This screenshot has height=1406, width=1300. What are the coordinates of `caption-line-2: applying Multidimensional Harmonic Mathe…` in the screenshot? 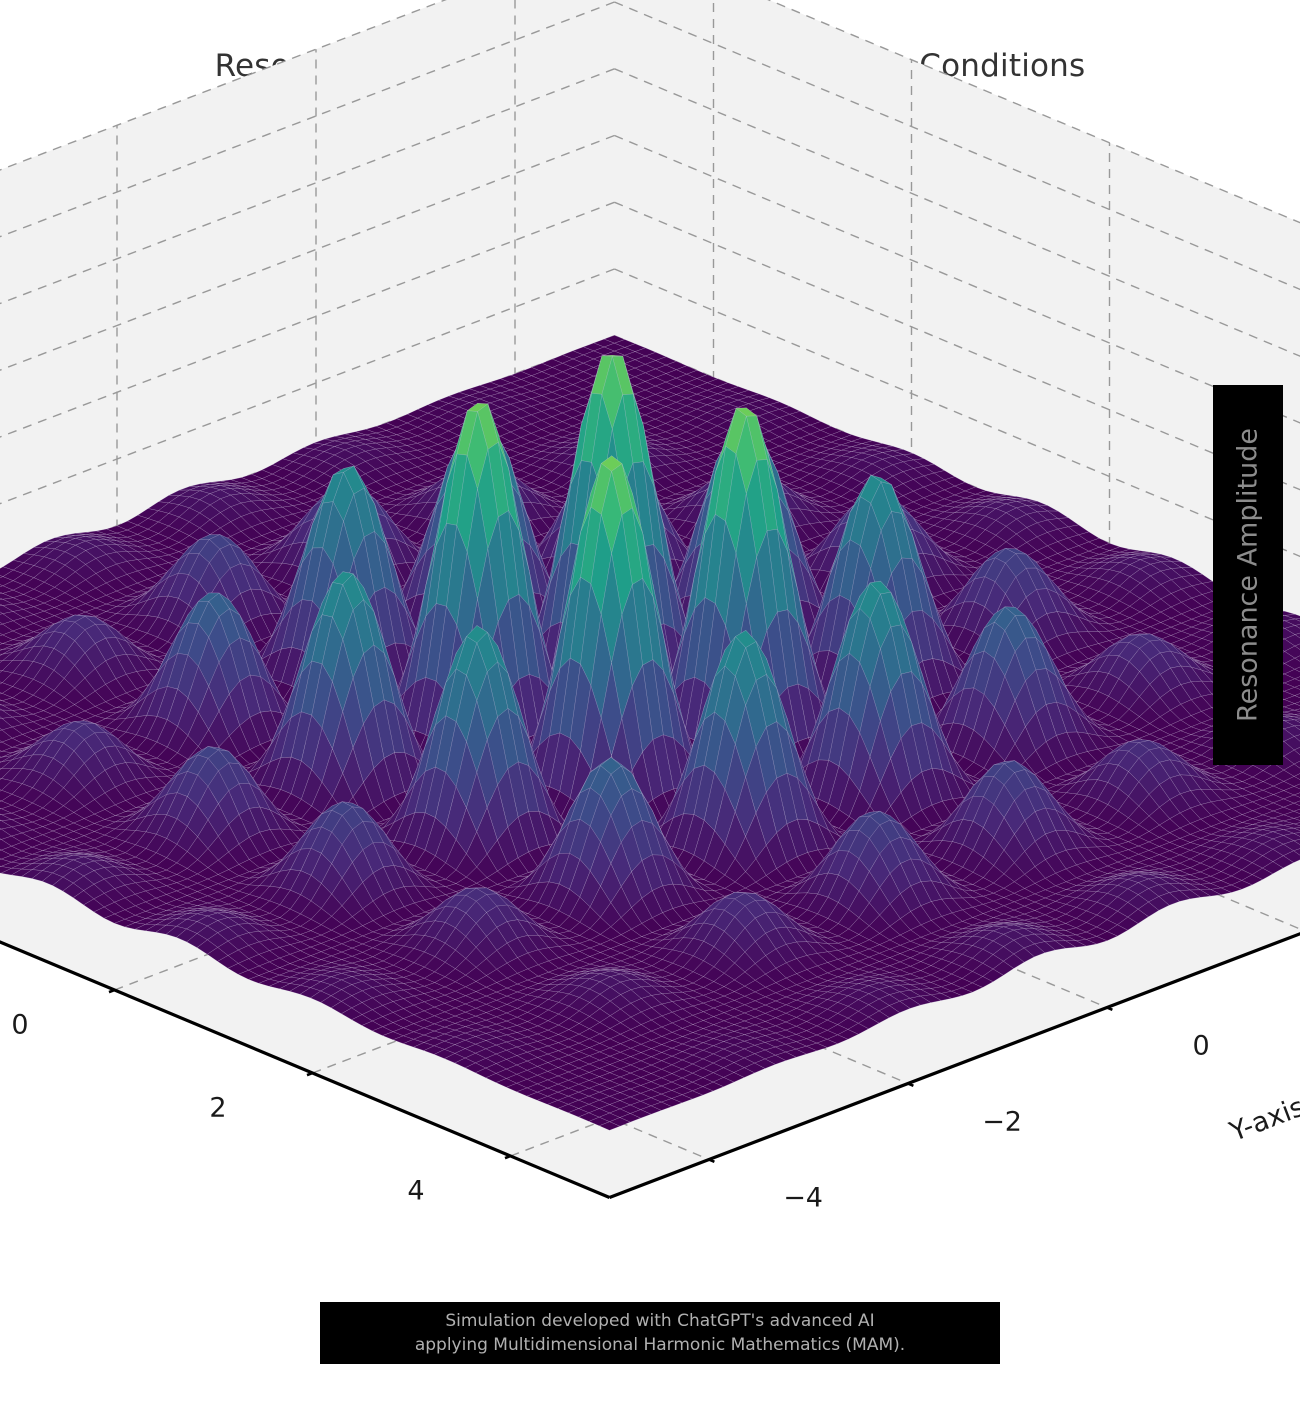 It's located at (660, 1345).